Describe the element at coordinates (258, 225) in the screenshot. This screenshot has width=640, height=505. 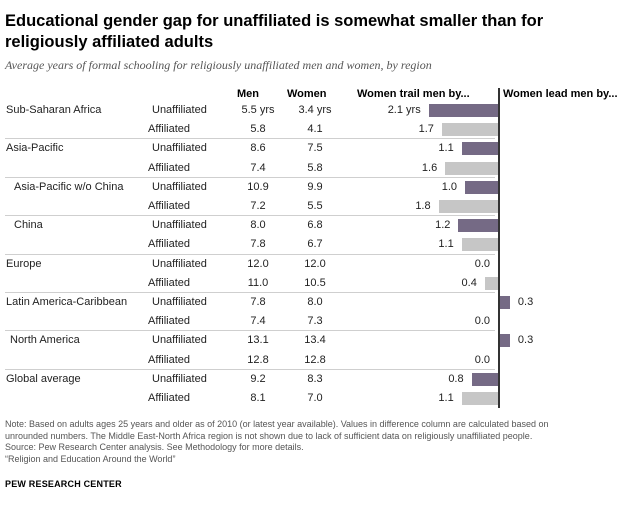
I see `men-value: 8.0` at that location.